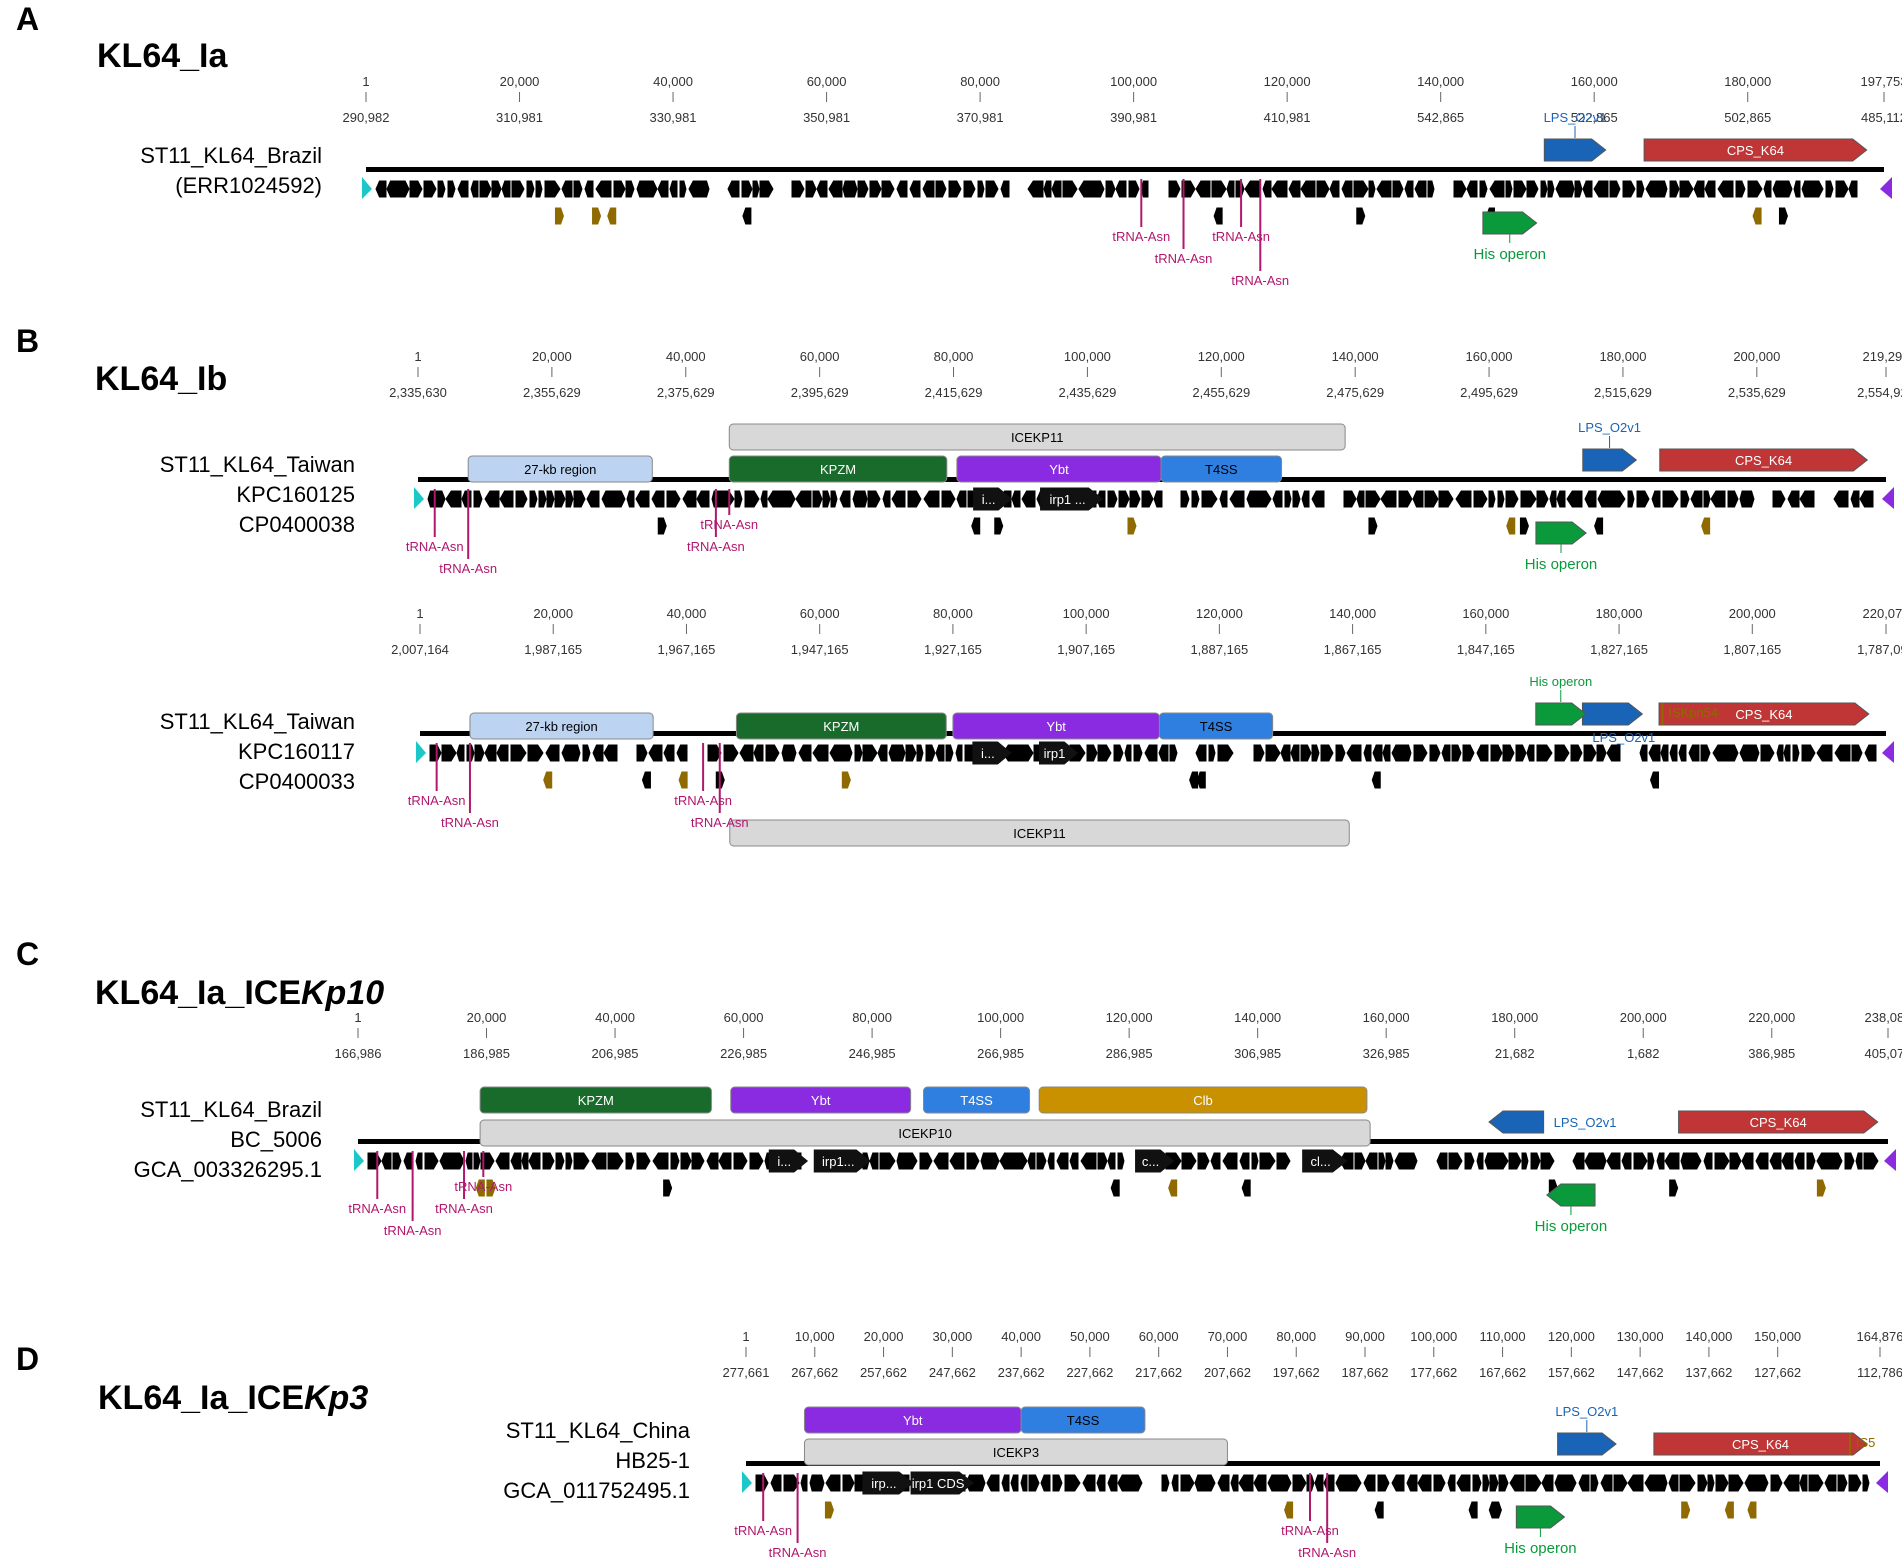 The height and width of the screenshot is (1566, 1902). I want to click on panel-letter: D, so click(27, 1359).